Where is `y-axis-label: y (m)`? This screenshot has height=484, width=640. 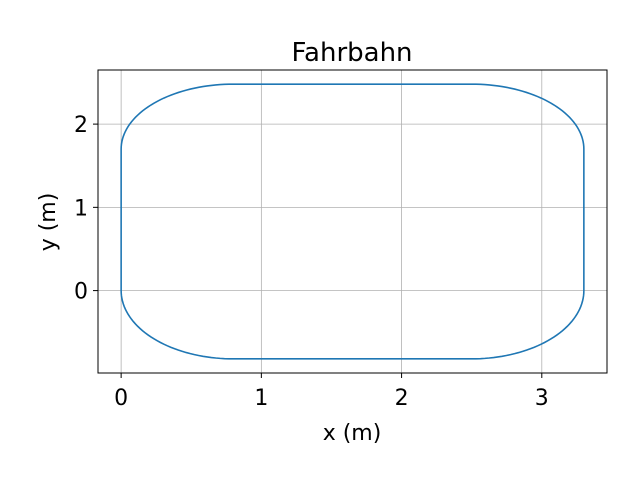
y-axis-label: y (m) is located at coordinates (48, 222).